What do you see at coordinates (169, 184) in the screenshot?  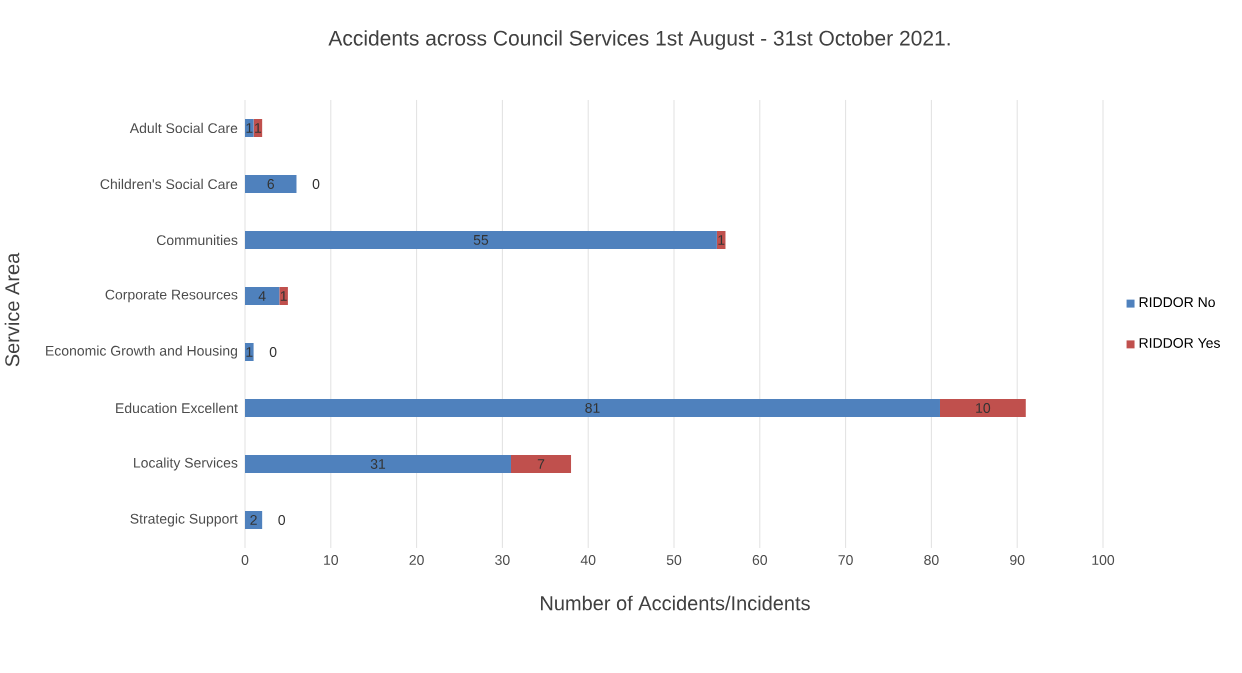 I see `y-tick-label: Children's Social Care` at bounding box center [169, 184].